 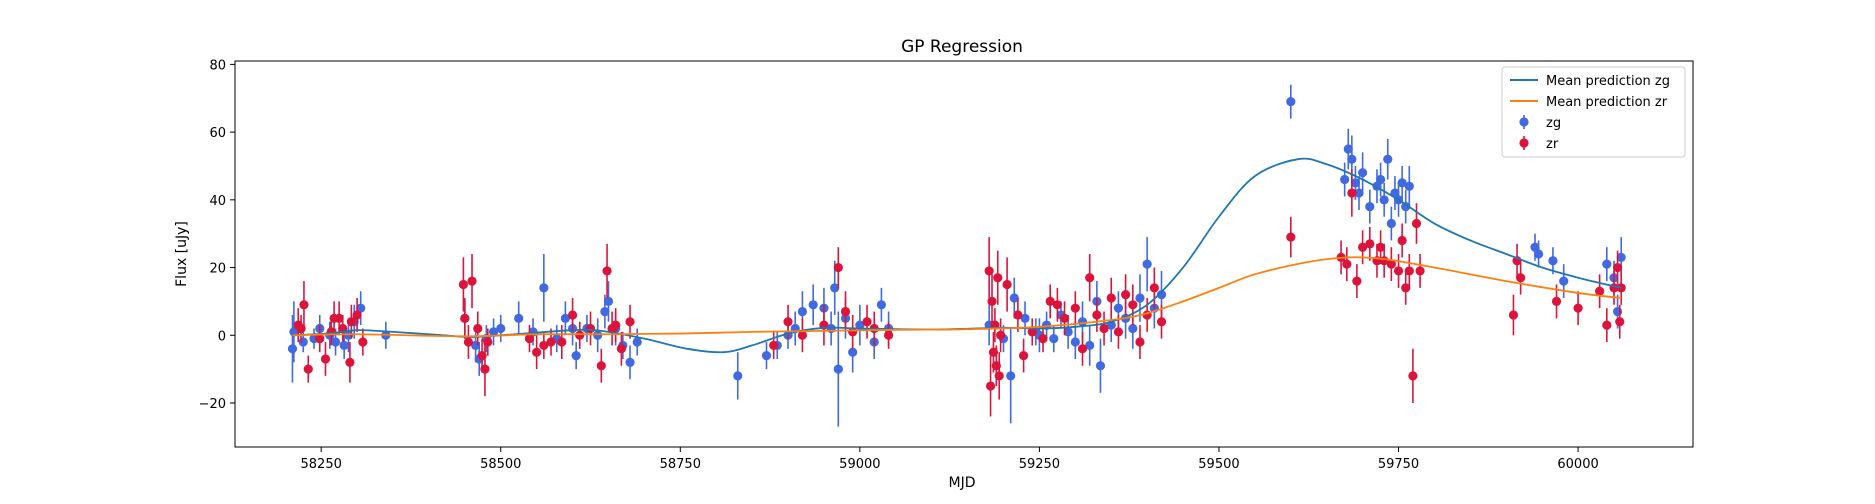 What do you see at coordinates (182, 254) in the screenshot?
I see `y-axis-label: Flux [uJy]` at bounding box center [182, 254].